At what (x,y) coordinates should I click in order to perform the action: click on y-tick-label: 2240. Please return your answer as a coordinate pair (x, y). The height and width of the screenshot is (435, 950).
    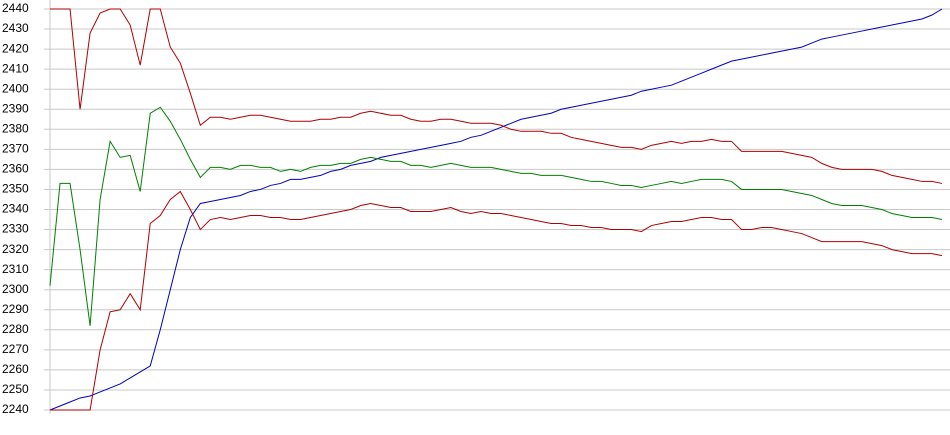
    Looking at the image, I should click on (15, 409).